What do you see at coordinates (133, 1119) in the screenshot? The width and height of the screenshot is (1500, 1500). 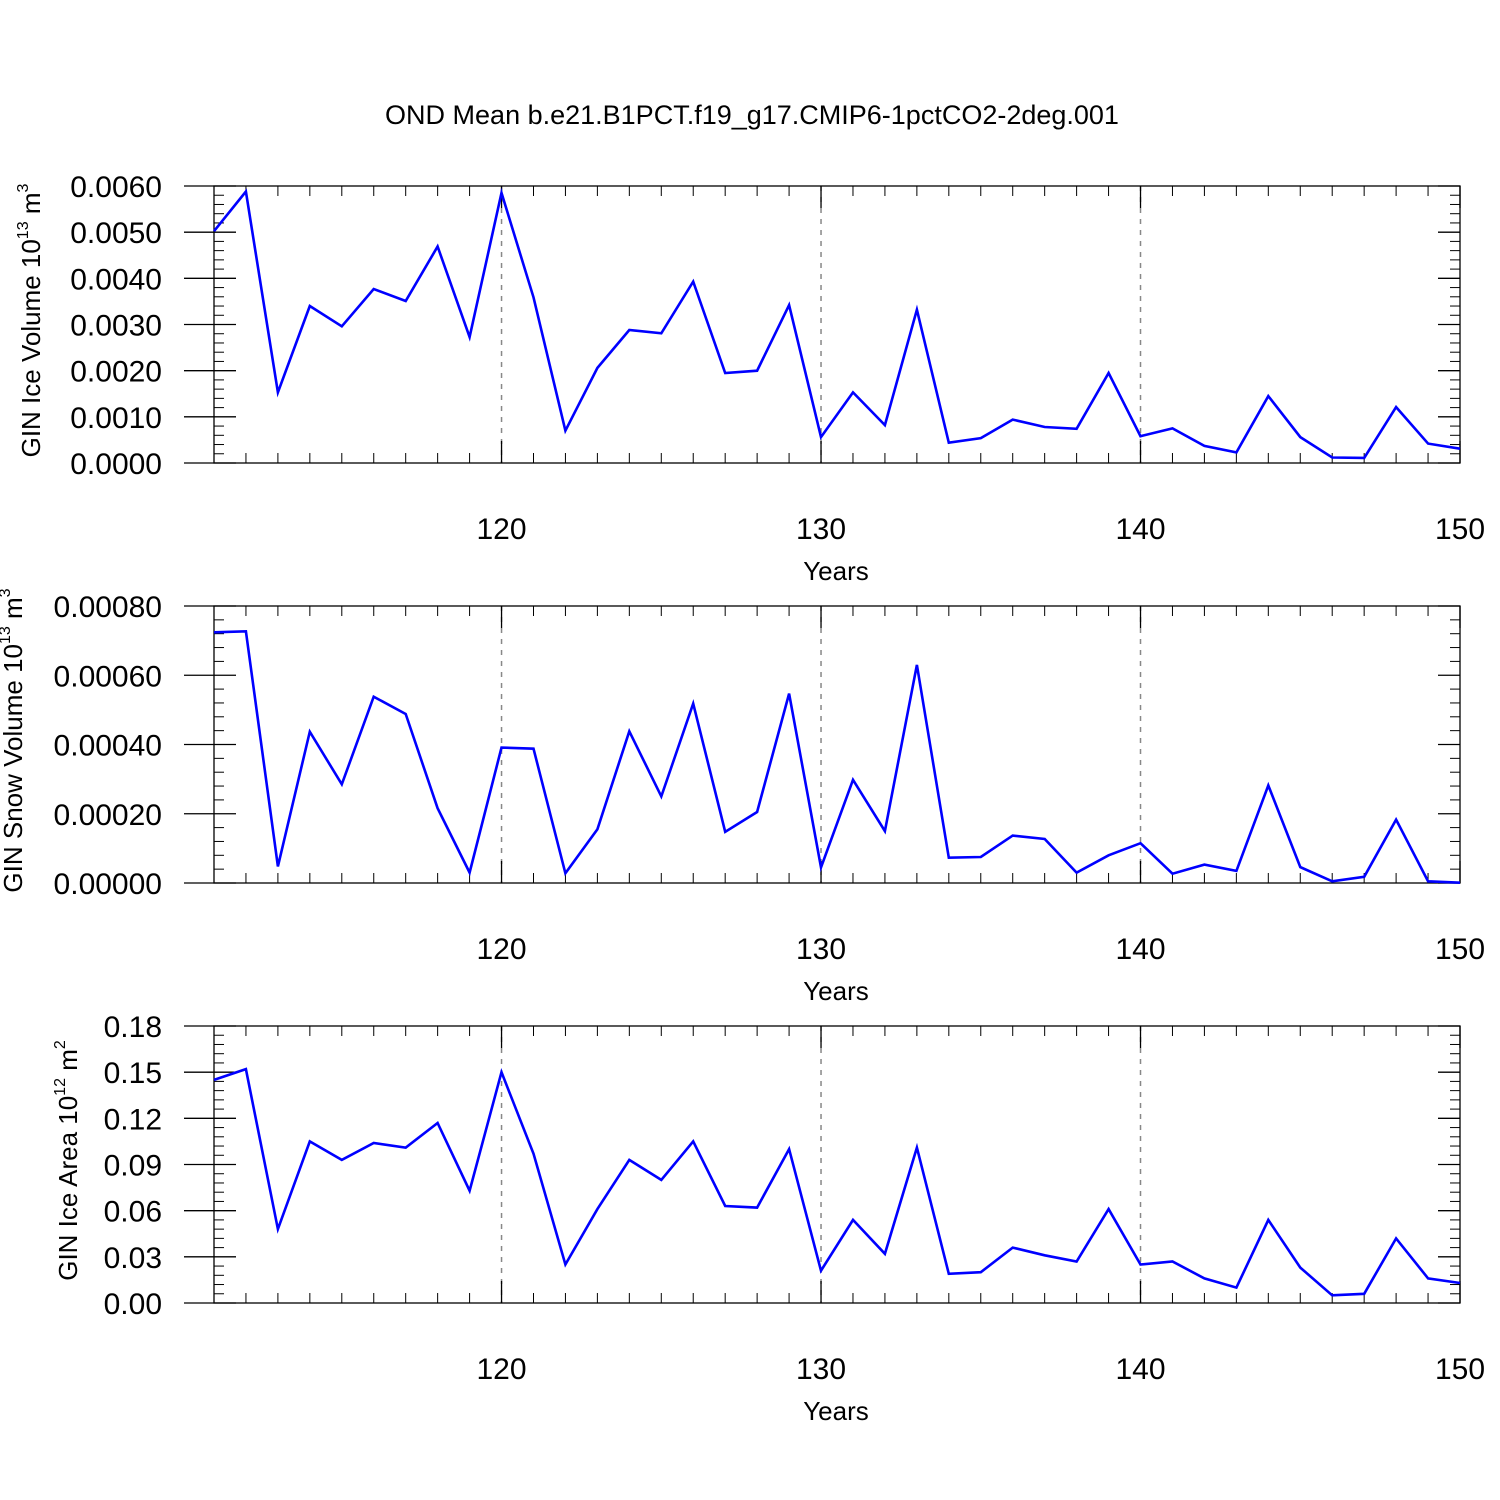 I see `ytick-label: 0.12` at bounding box center [133, 1119].